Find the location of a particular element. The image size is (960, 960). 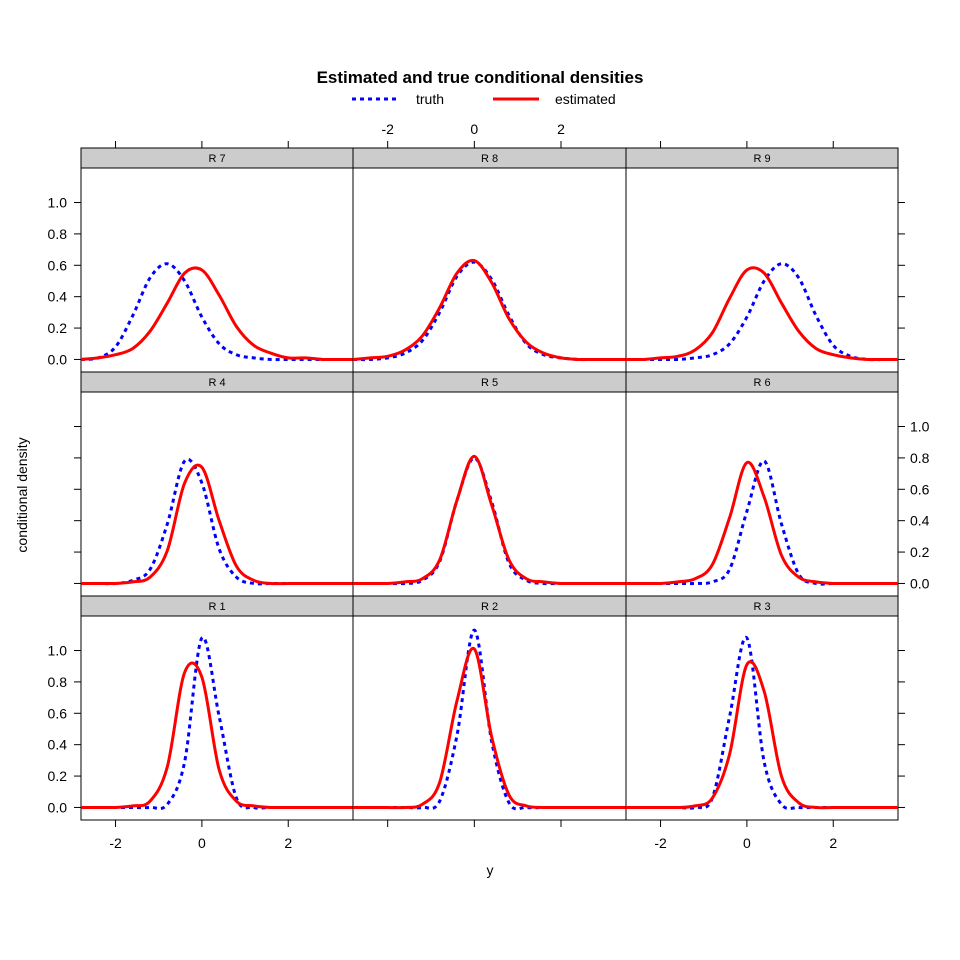

panel-r1: R 1 is located at coordinates (217, 708).